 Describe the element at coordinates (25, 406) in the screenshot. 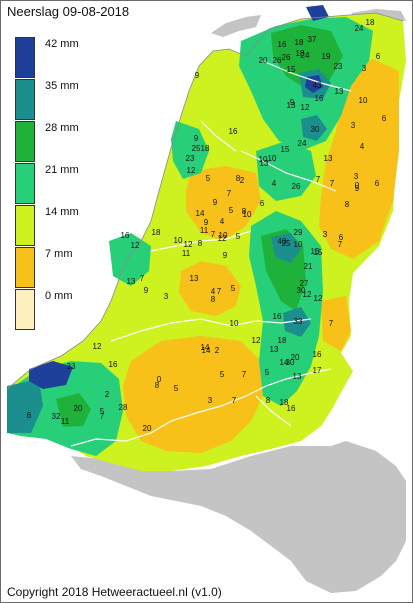

I see `southwest-teal-region` at that location.